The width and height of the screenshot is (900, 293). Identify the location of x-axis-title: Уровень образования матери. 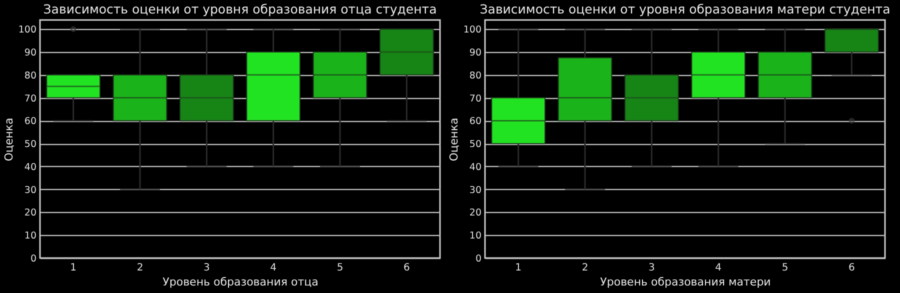
(685, 282).